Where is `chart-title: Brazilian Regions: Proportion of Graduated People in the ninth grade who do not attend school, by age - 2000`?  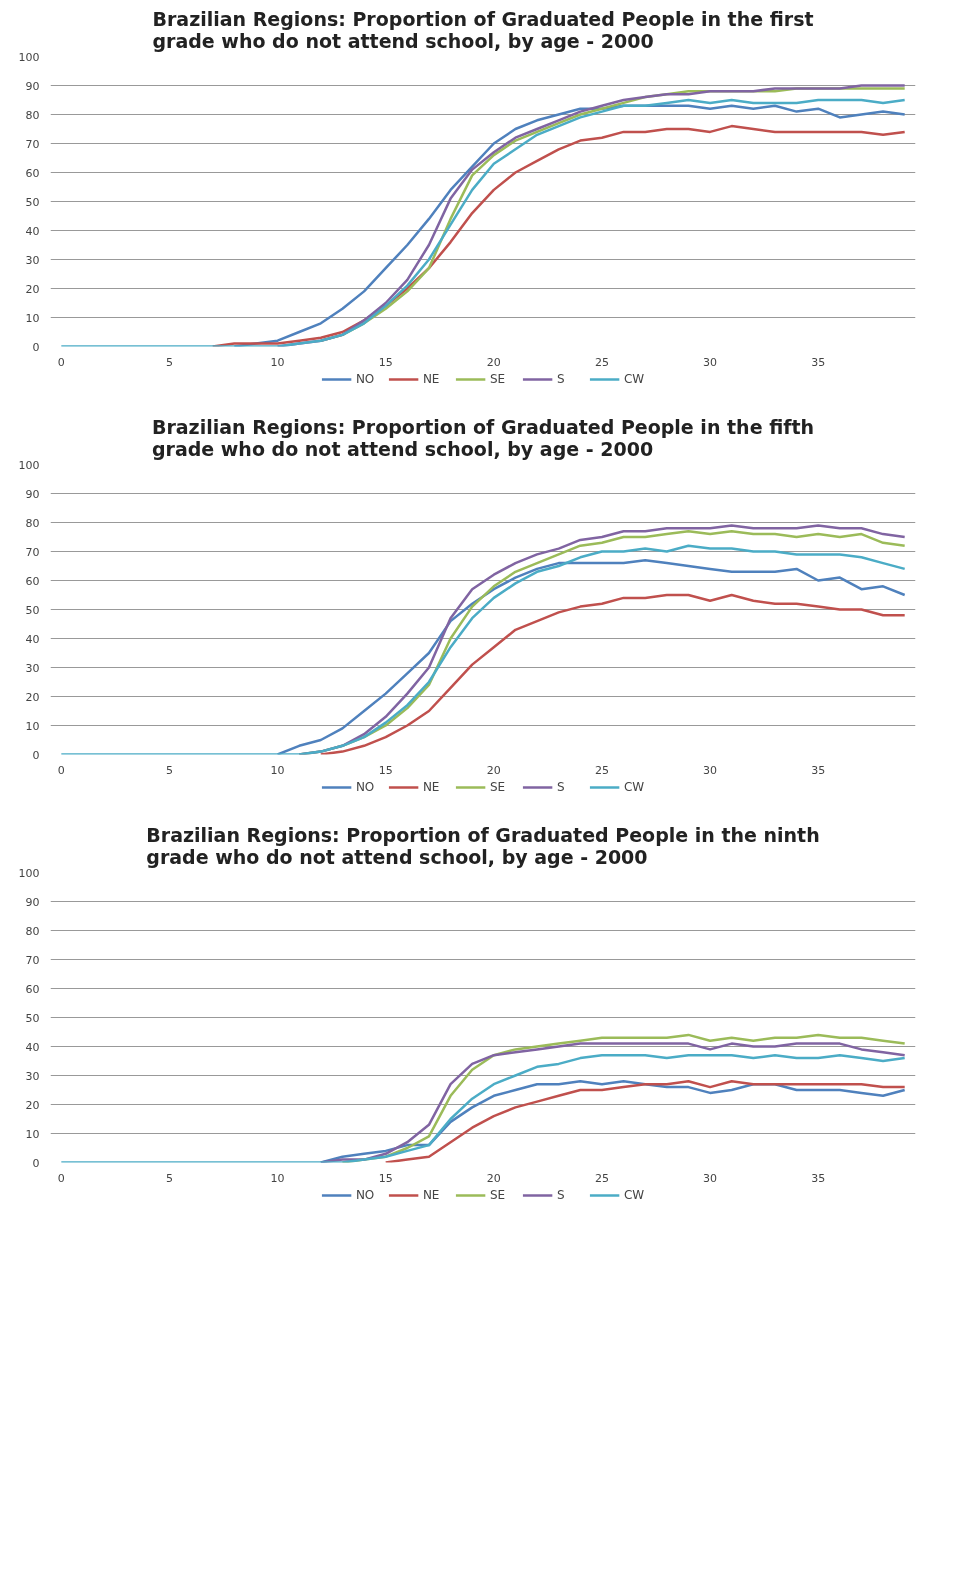
chart-title: Brazilian Regions: Proportion of Graduated People in the ninth grade who do not attend school, by age - 2000 is located at coordinates (483, 845).